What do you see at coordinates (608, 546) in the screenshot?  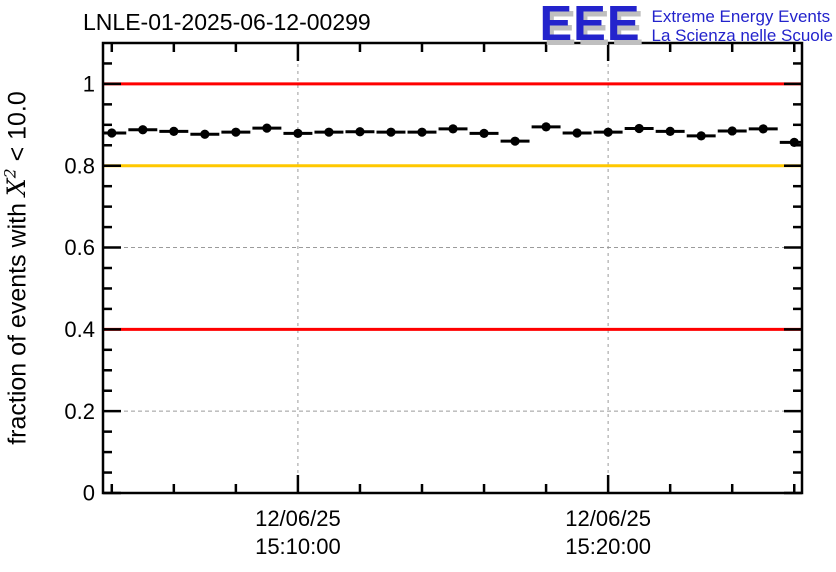 I see `x-tick-label-time: 15:20:00` at bounding box center [608, 546].